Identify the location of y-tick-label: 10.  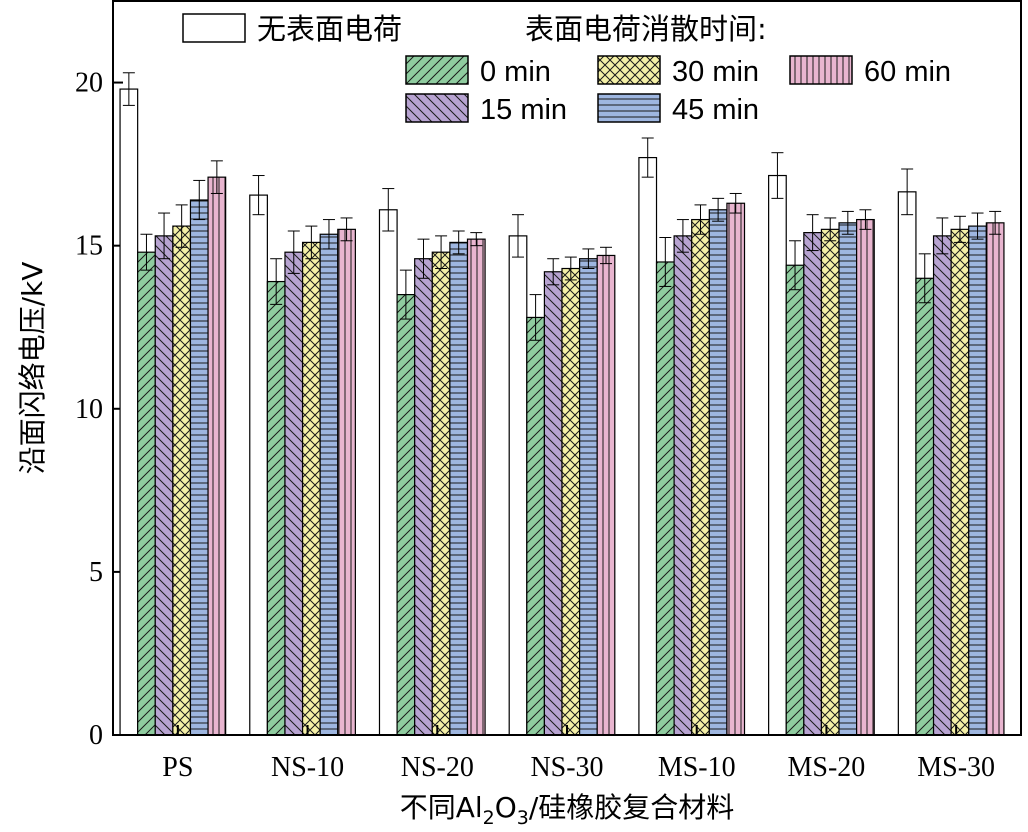
(89, 409).